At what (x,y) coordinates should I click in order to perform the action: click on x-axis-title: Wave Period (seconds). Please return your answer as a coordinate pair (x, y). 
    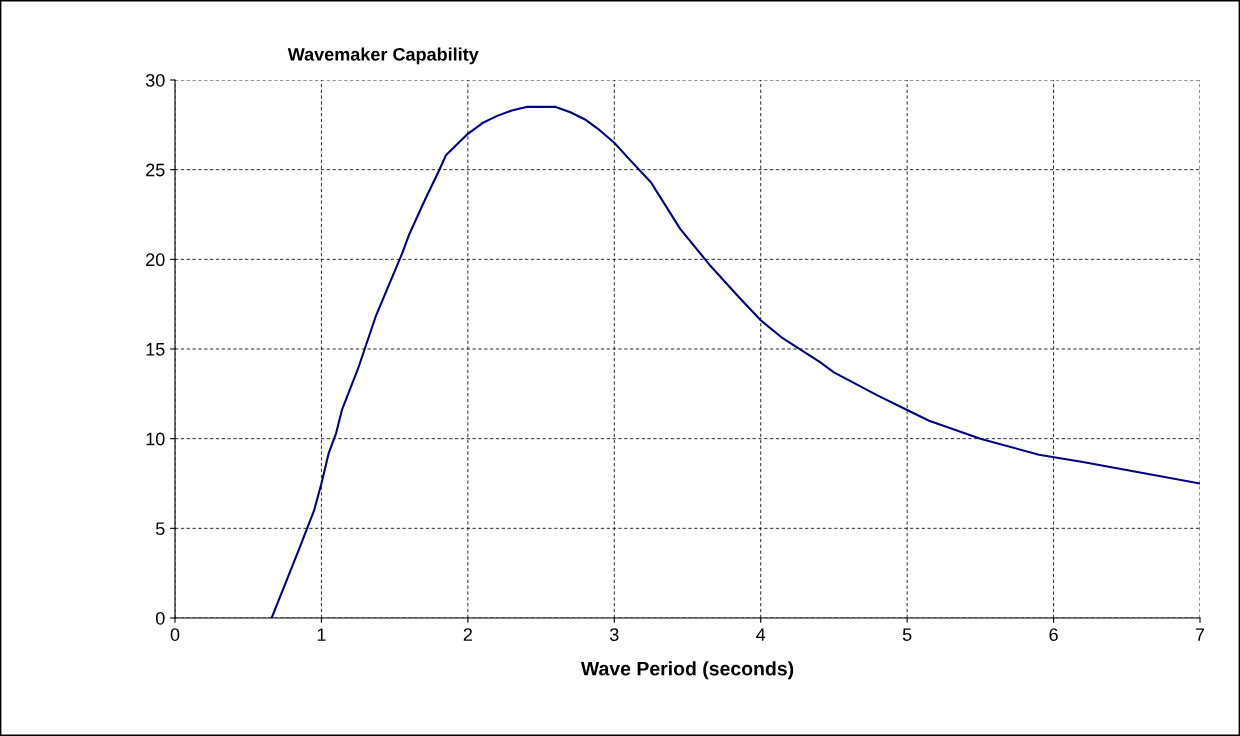
    Looking at the image, I should click on (687, 670).